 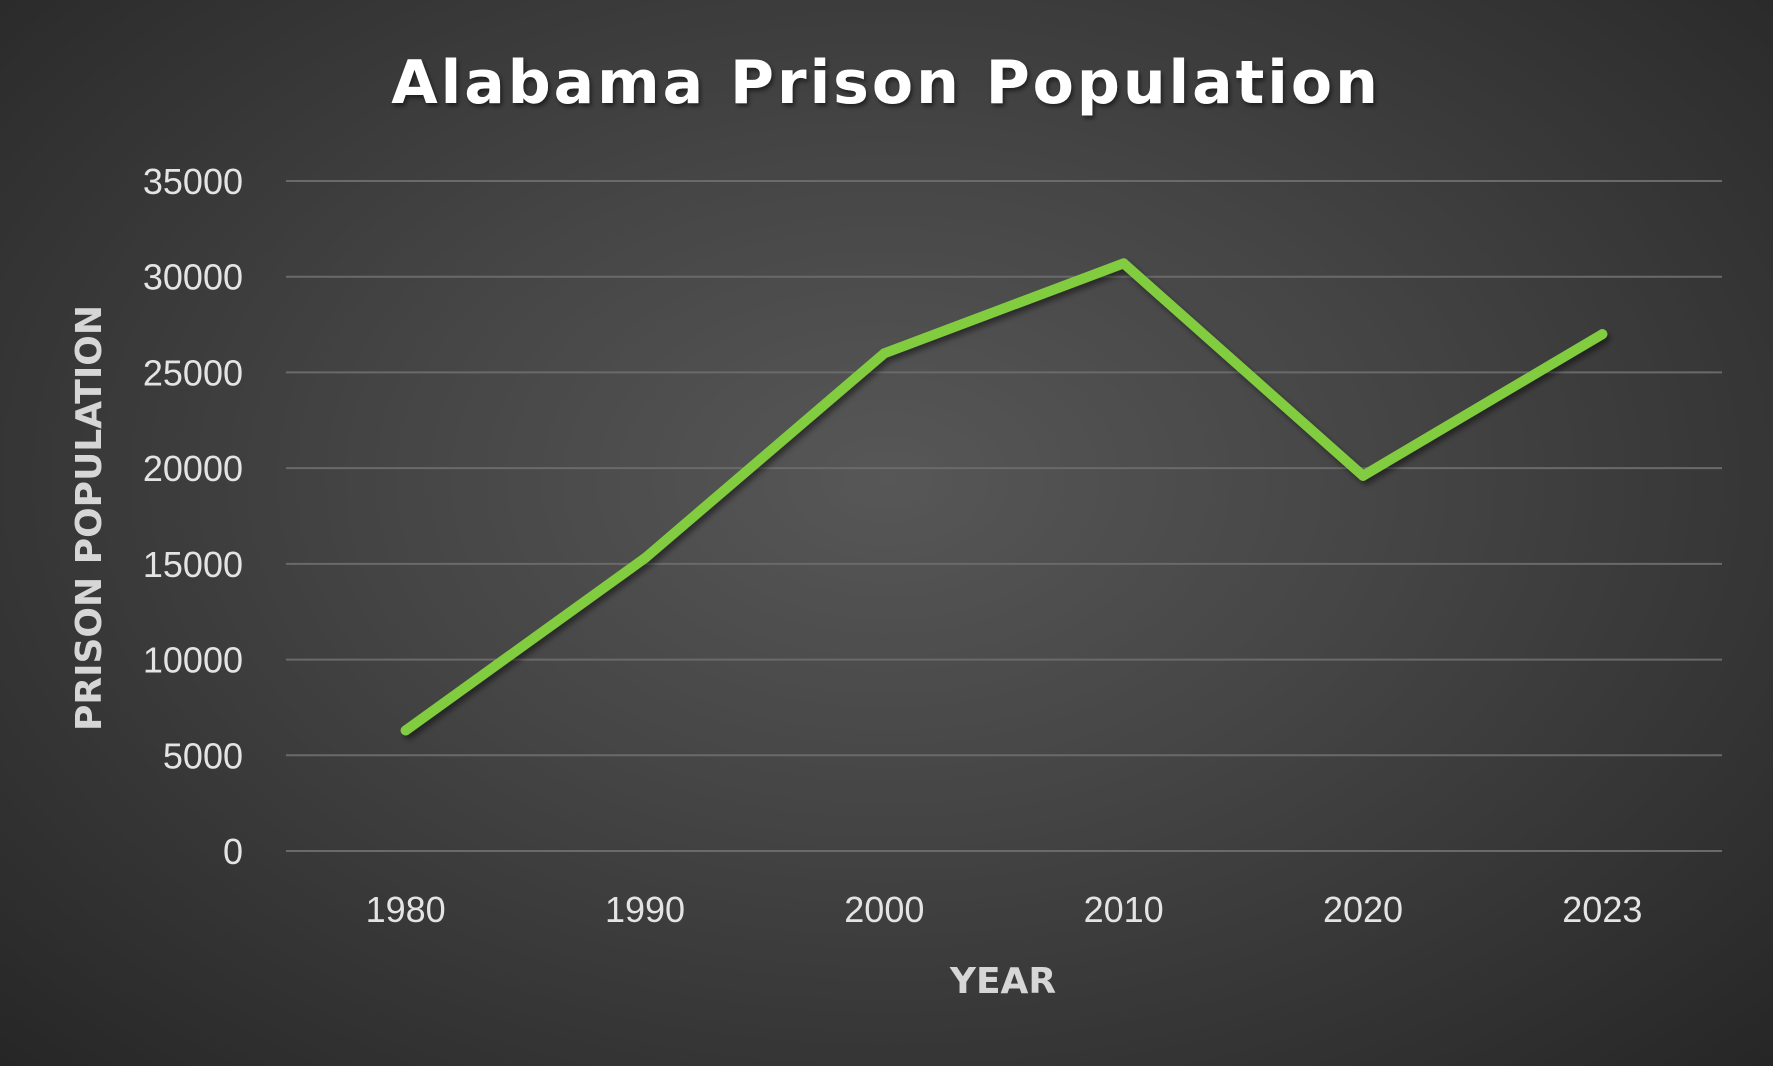 I want to click on x-tick-label: 1980, so click(x=406, y=909).